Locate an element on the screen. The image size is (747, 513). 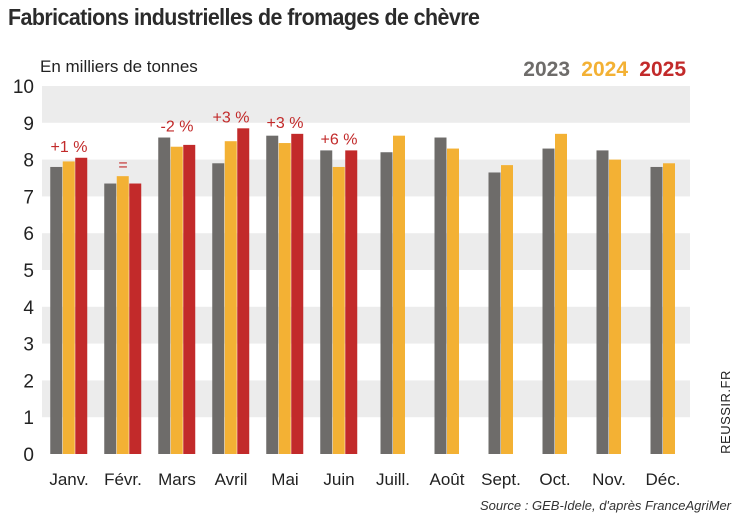
y-tick-label: 7 is located at coordinates (28, 197).